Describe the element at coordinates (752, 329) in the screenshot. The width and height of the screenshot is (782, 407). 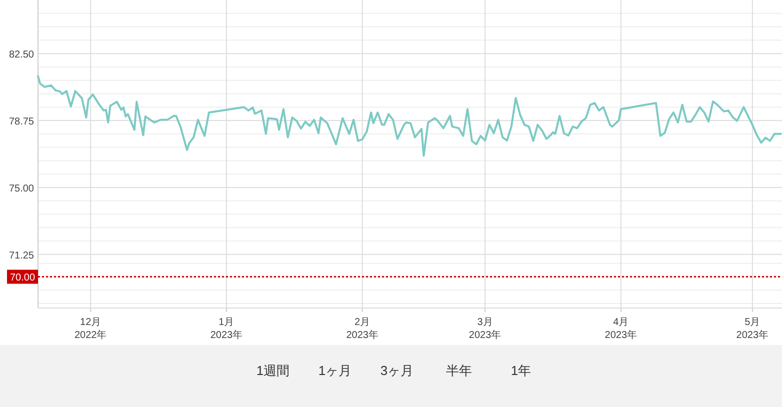
I see `x-tick-label: 5月 2023年` at that location.